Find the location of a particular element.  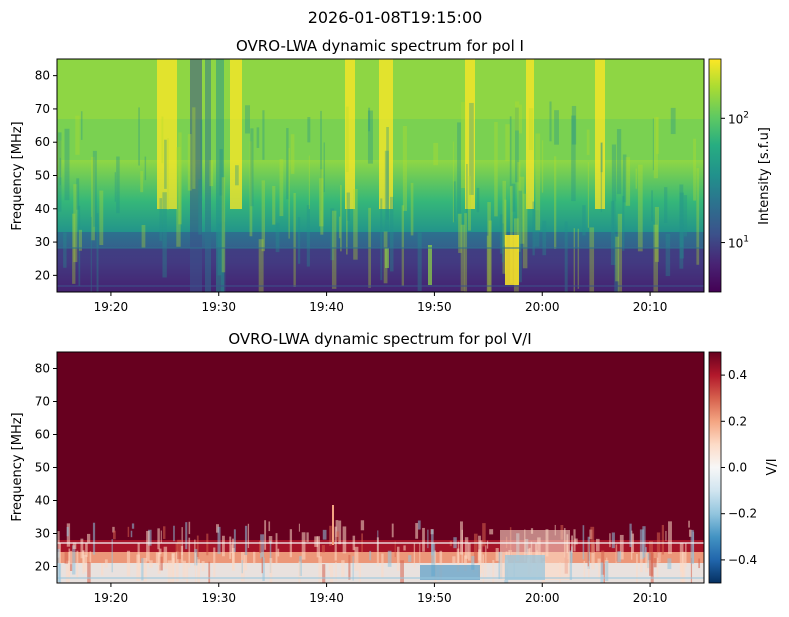

figure-title: 2026-01-08T19:15:00 is located at coordinates (395, 17).